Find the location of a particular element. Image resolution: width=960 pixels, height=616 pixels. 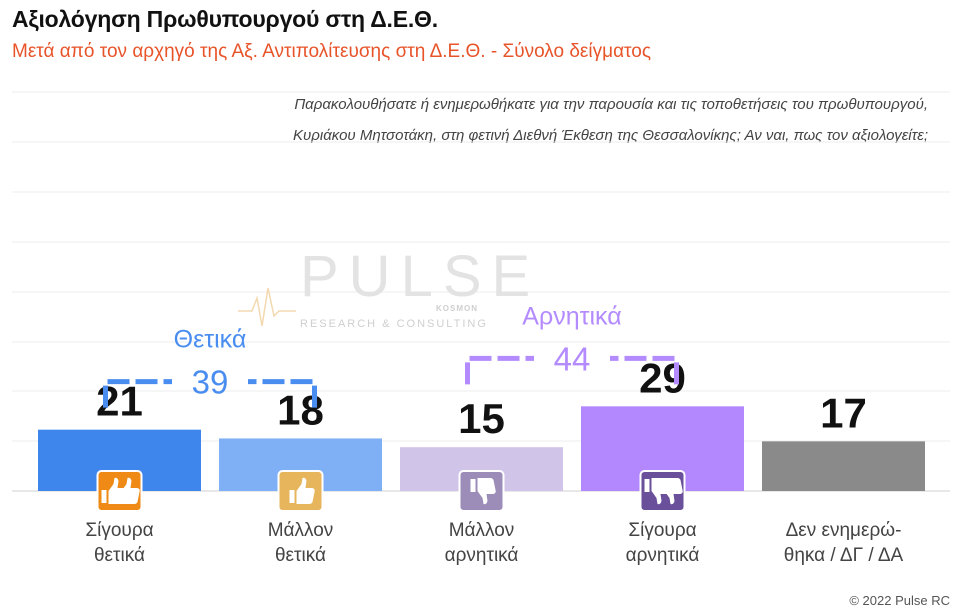

value-label: 17 is located at coordinates (843, 412).